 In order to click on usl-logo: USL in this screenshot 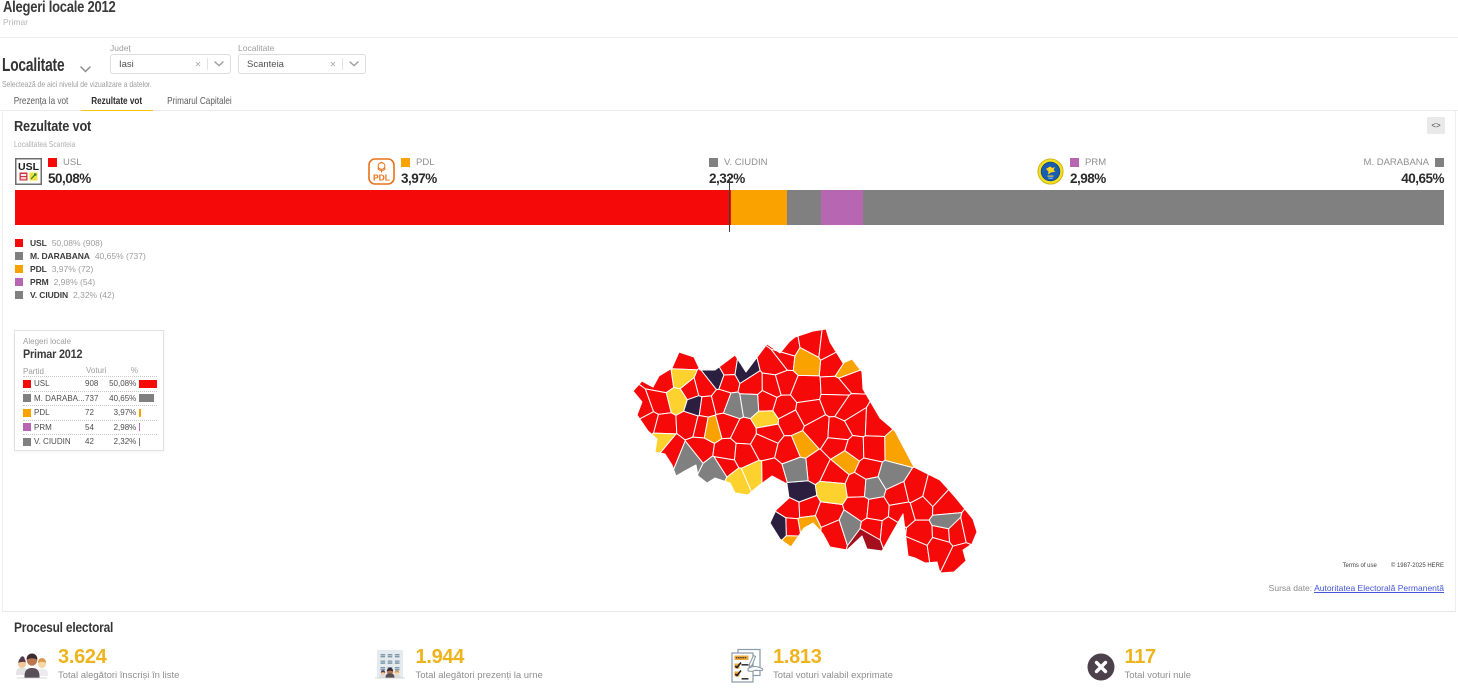, I will do `click(28, 171)`.